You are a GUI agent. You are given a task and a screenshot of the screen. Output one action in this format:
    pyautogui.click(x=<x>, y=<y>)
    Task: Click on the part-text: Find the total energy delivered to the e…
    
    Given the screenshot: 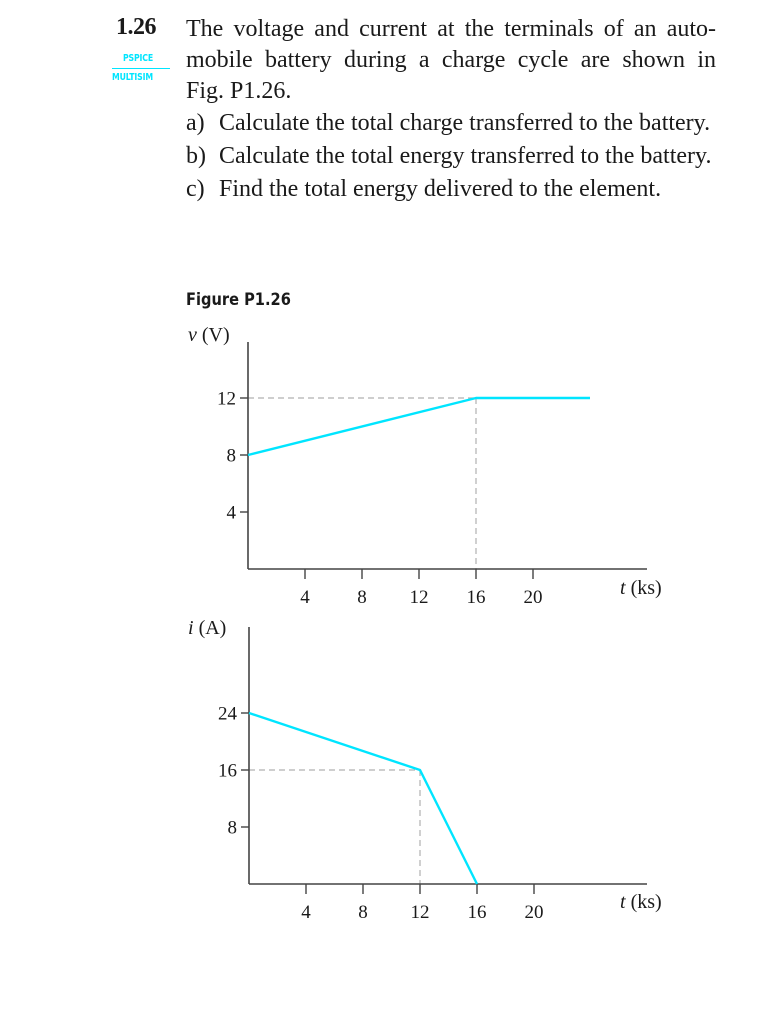 What is the action you would take?
    pyautogui.click(x=440, y=189)
    